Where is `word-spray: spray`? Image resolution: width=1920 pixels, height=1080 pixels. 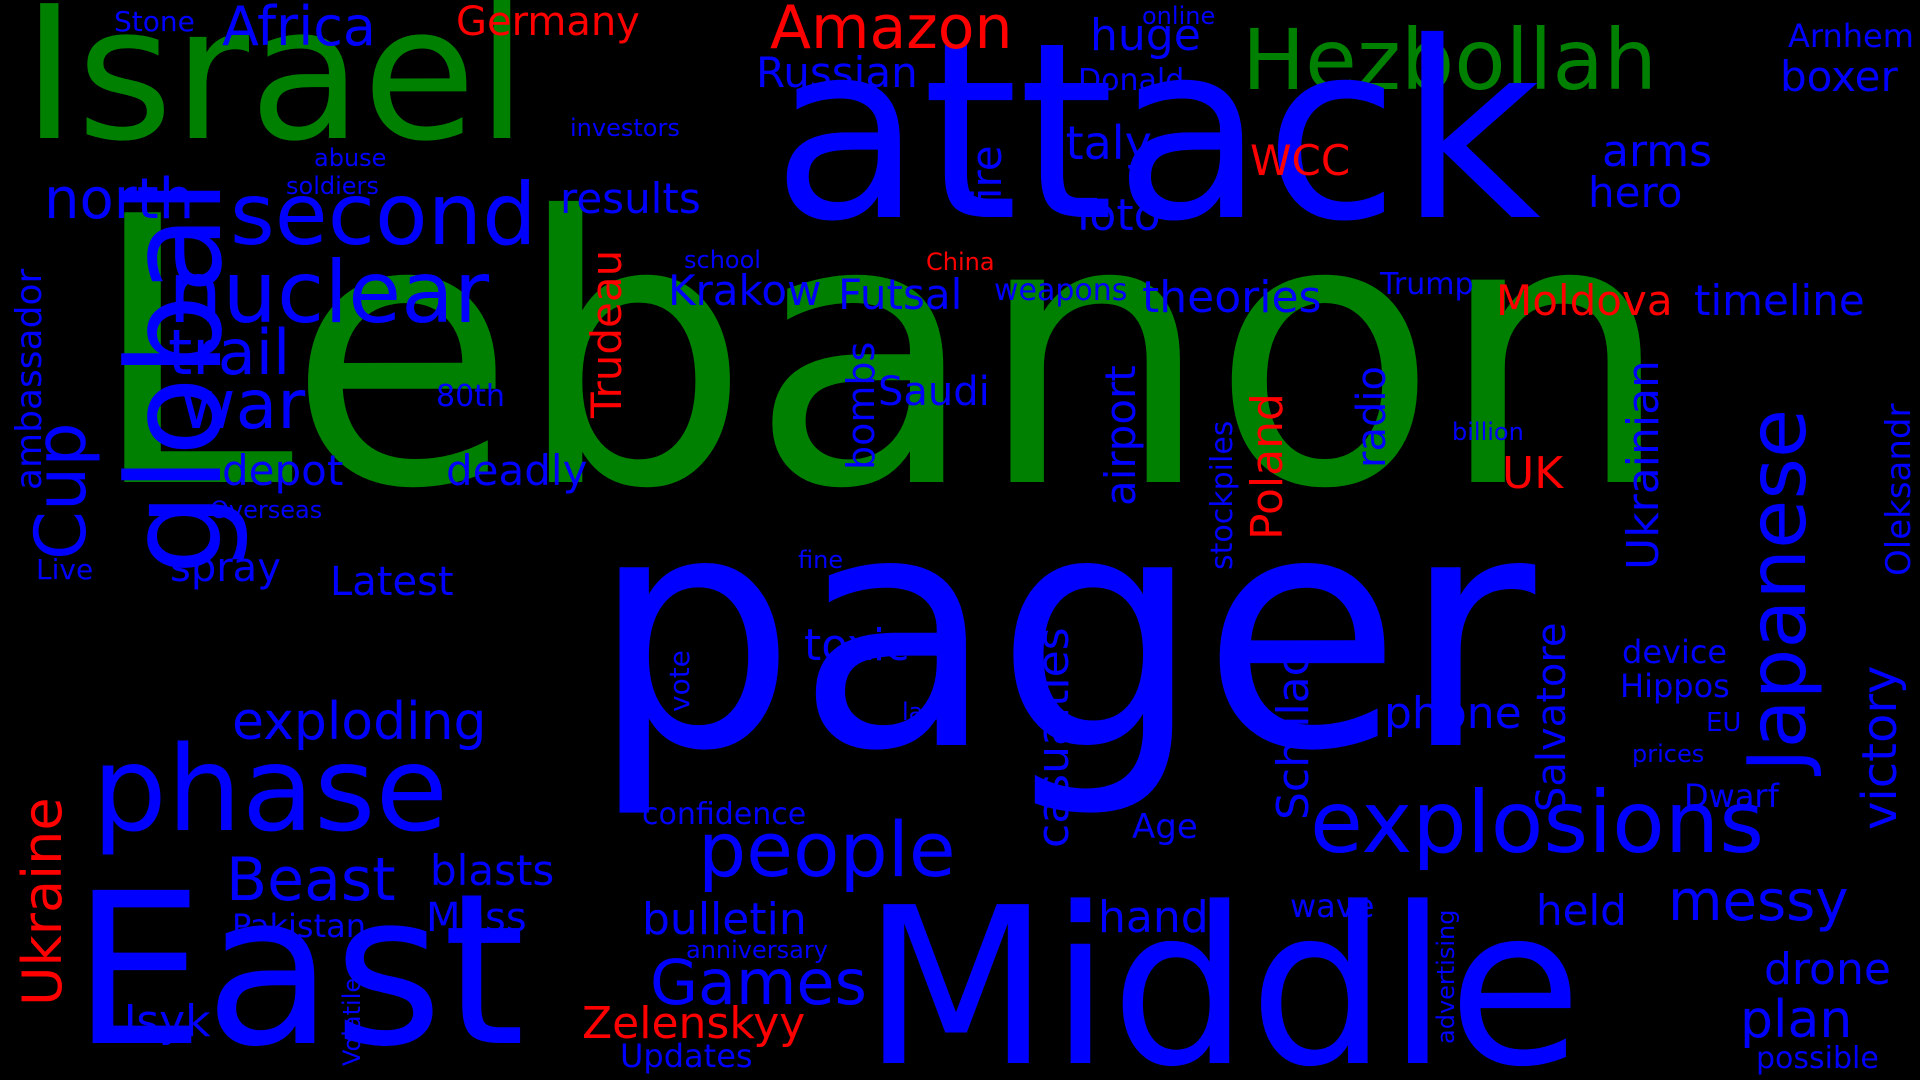 word-spray: spray is located at coordinates (225, 568).